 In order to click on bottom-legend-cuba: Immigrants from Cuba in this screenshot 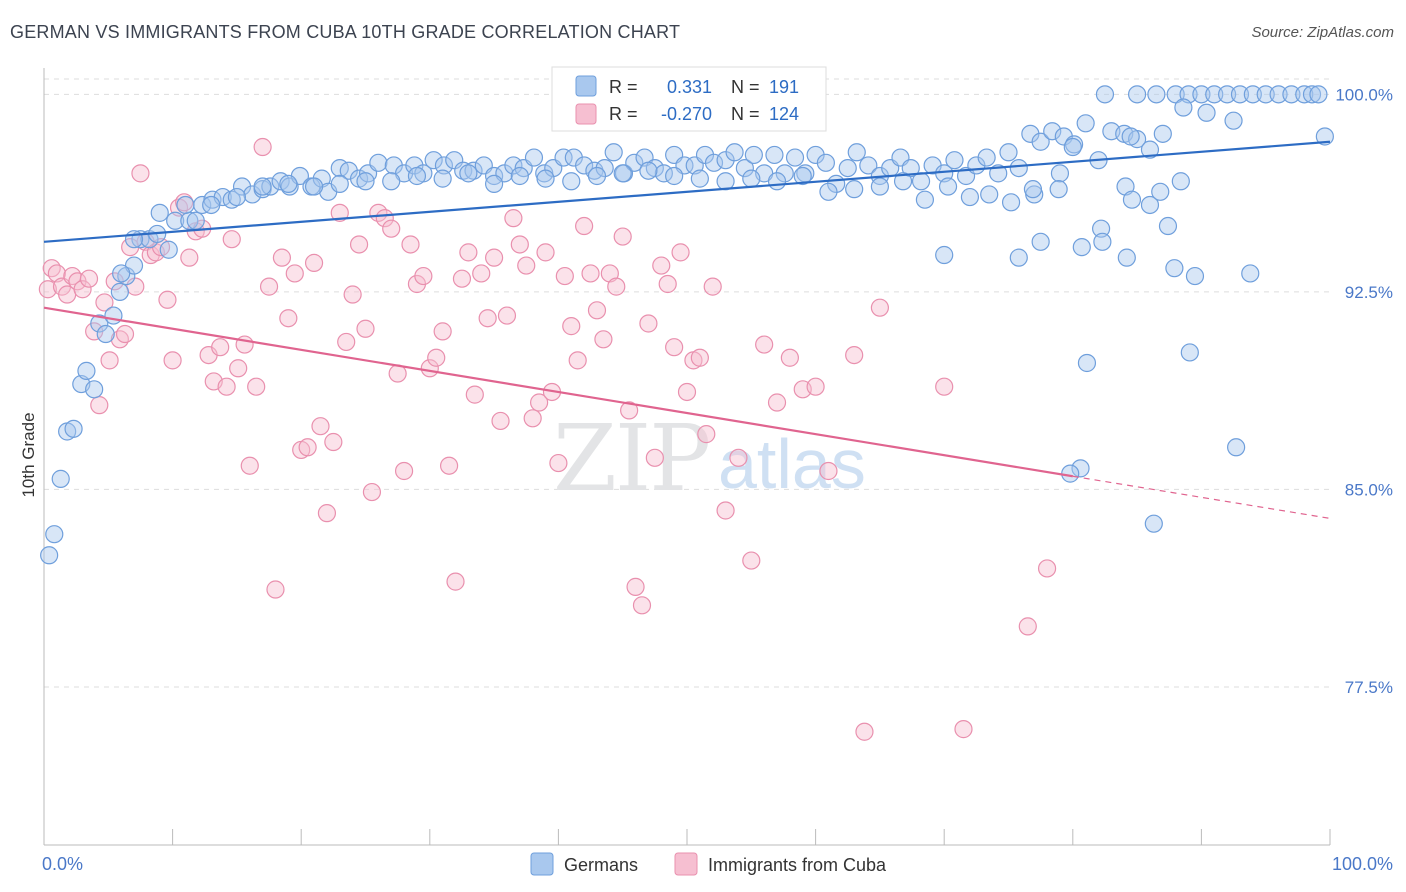, I will do `click(797, 865)`.